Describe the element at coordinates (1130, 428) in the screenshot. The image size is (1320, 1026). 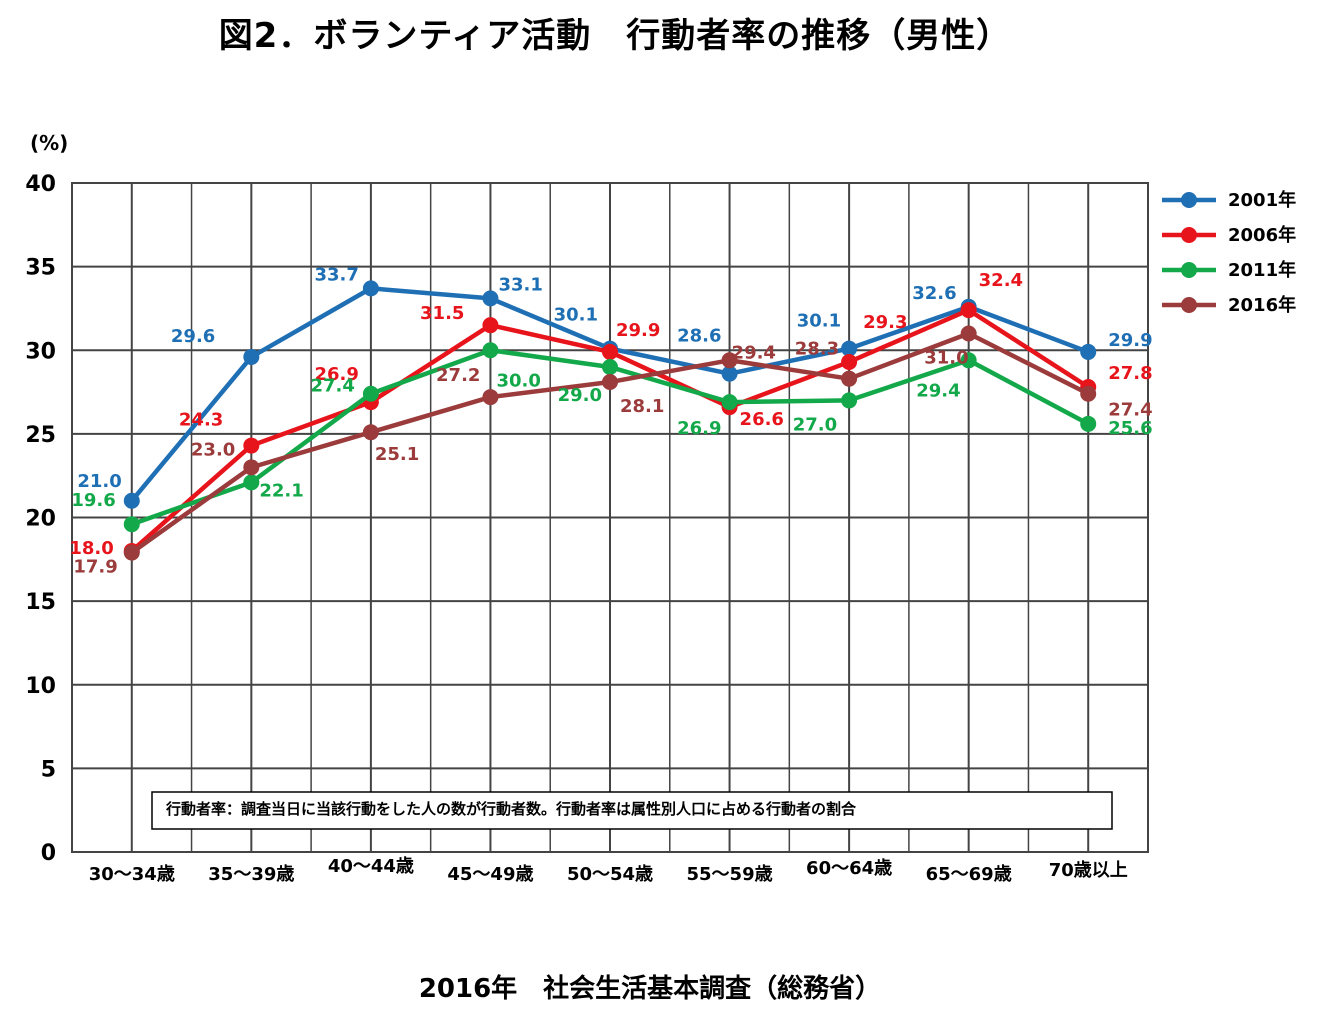
I see `data-label: 25.6` at that location.